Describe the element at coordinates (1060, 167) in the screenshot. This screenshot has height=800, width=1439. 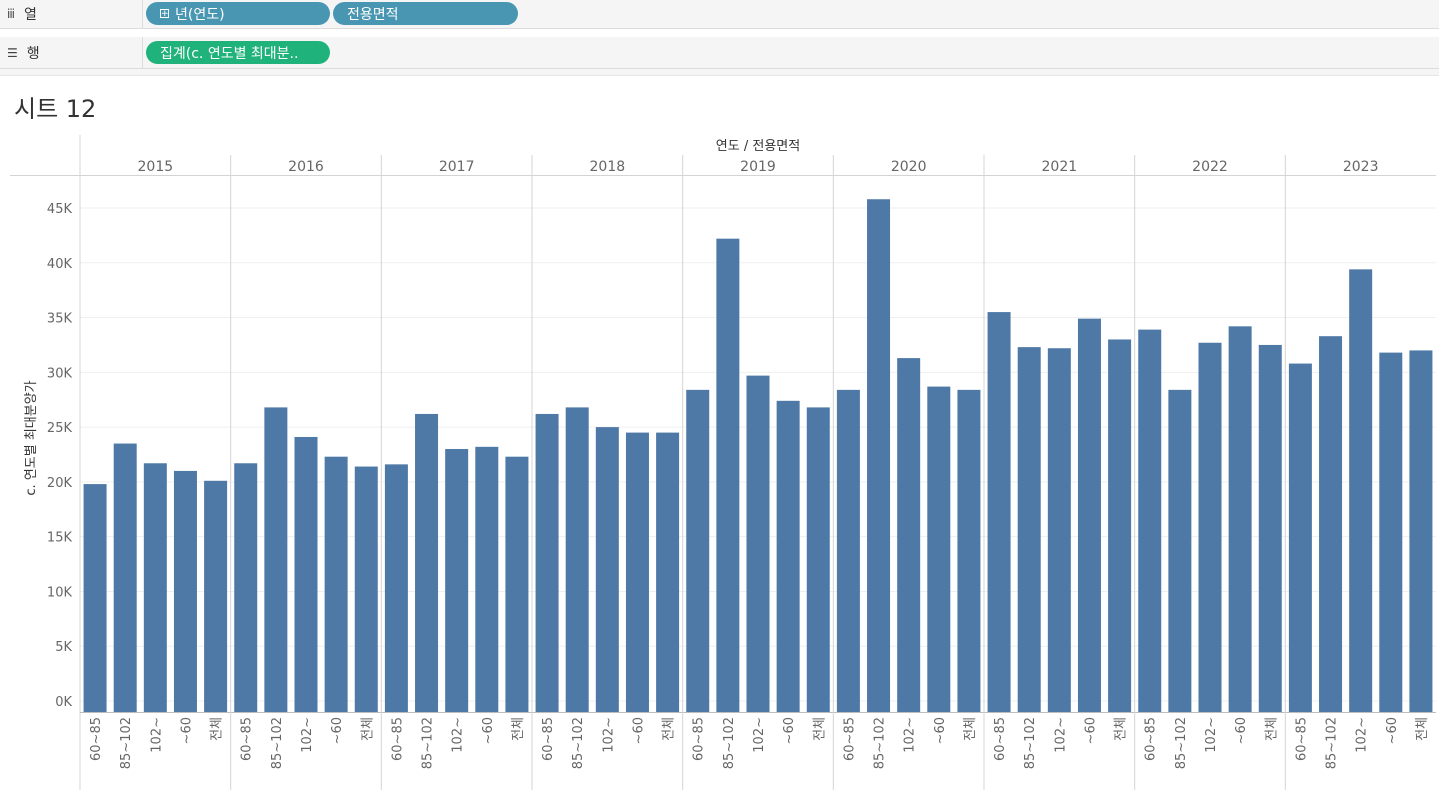
I see `year-header-2021: 2021` at that location.